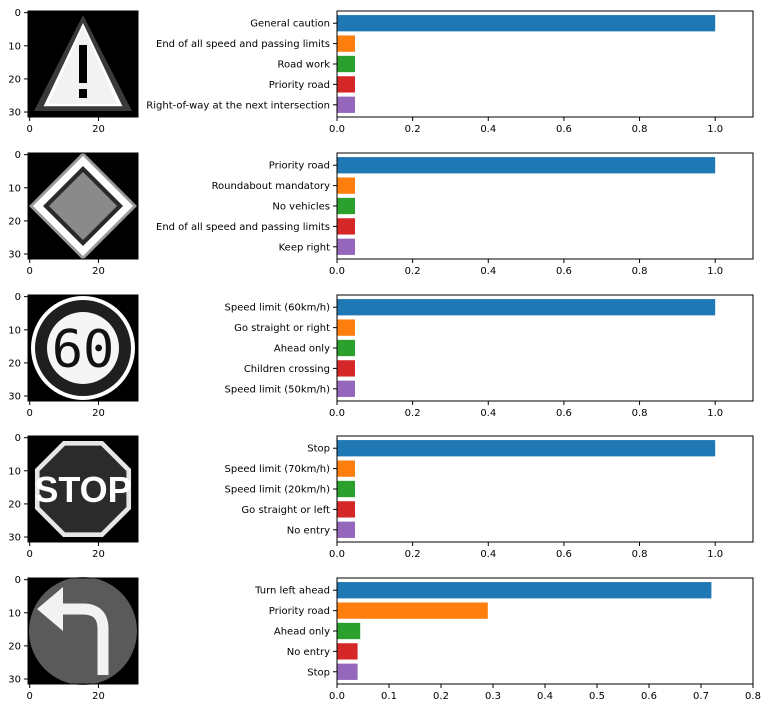 The height and width of the screenshot is (712, 765). Describe the element at coordinates (85, 639) in the screenshot. I see `arrow-shaft-icon` at that location.